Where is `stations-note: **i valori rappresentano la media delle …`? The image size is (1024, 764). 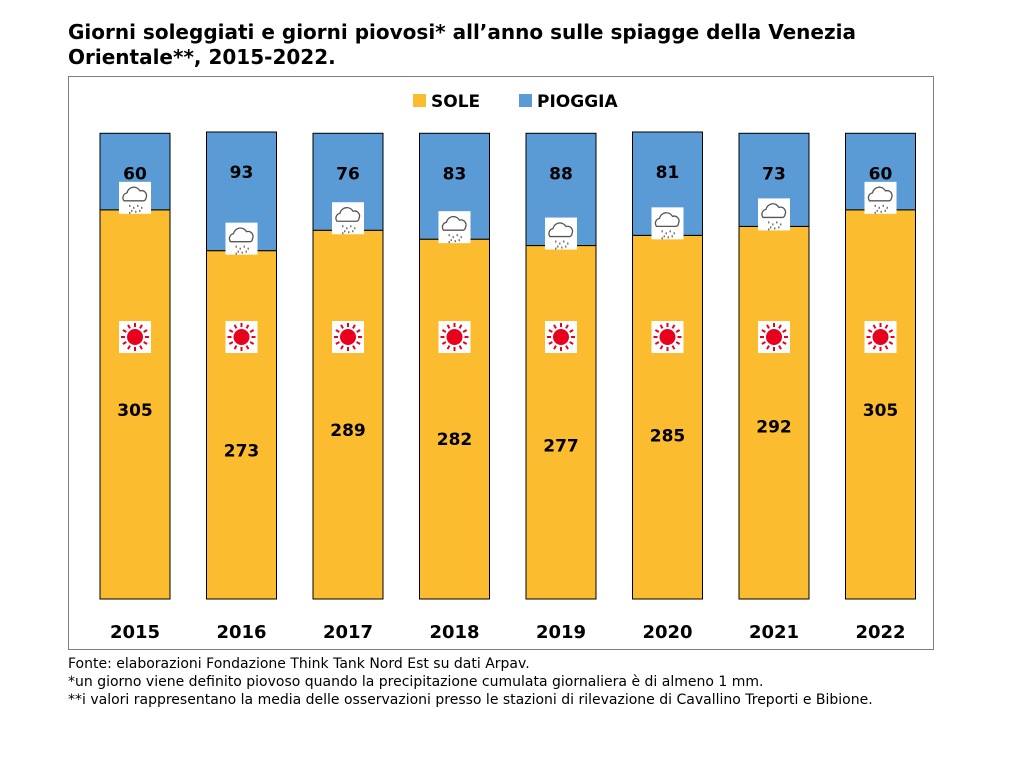
stations-note: **i valori rappresentano la media delle … is located at coordinates (470, 700).